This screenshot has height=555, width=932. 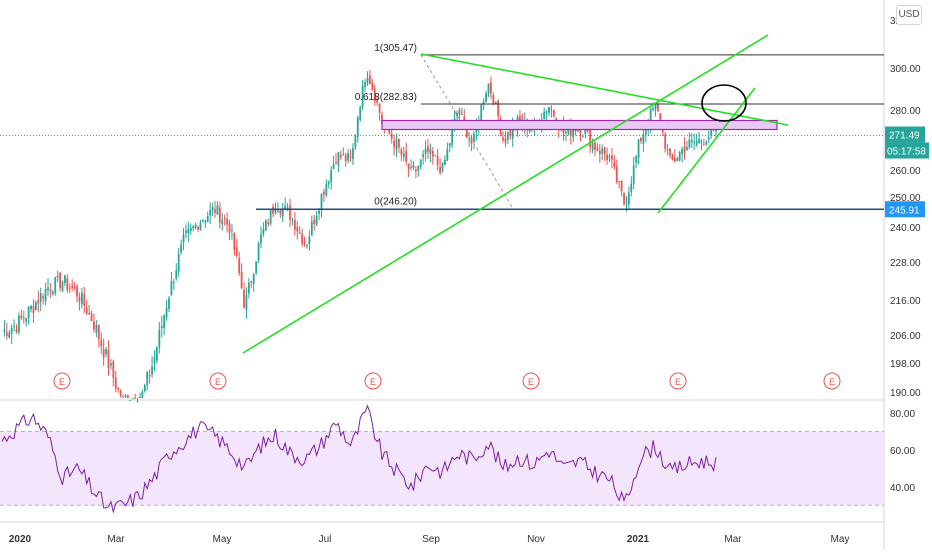 I want to click on rsi-tick-label: 60.00, so click(x=902, y=451).